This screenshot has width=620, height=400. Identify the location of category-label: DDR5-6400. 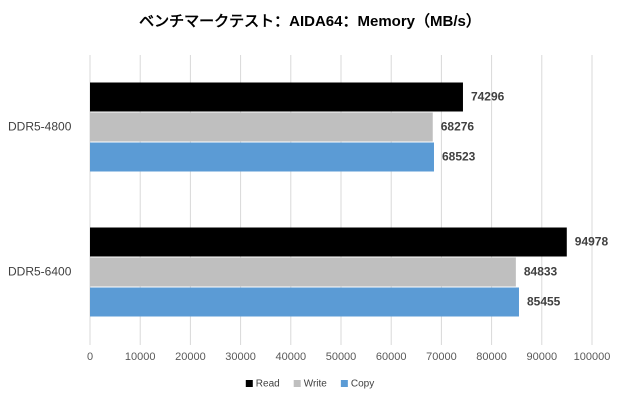
(40, 272).